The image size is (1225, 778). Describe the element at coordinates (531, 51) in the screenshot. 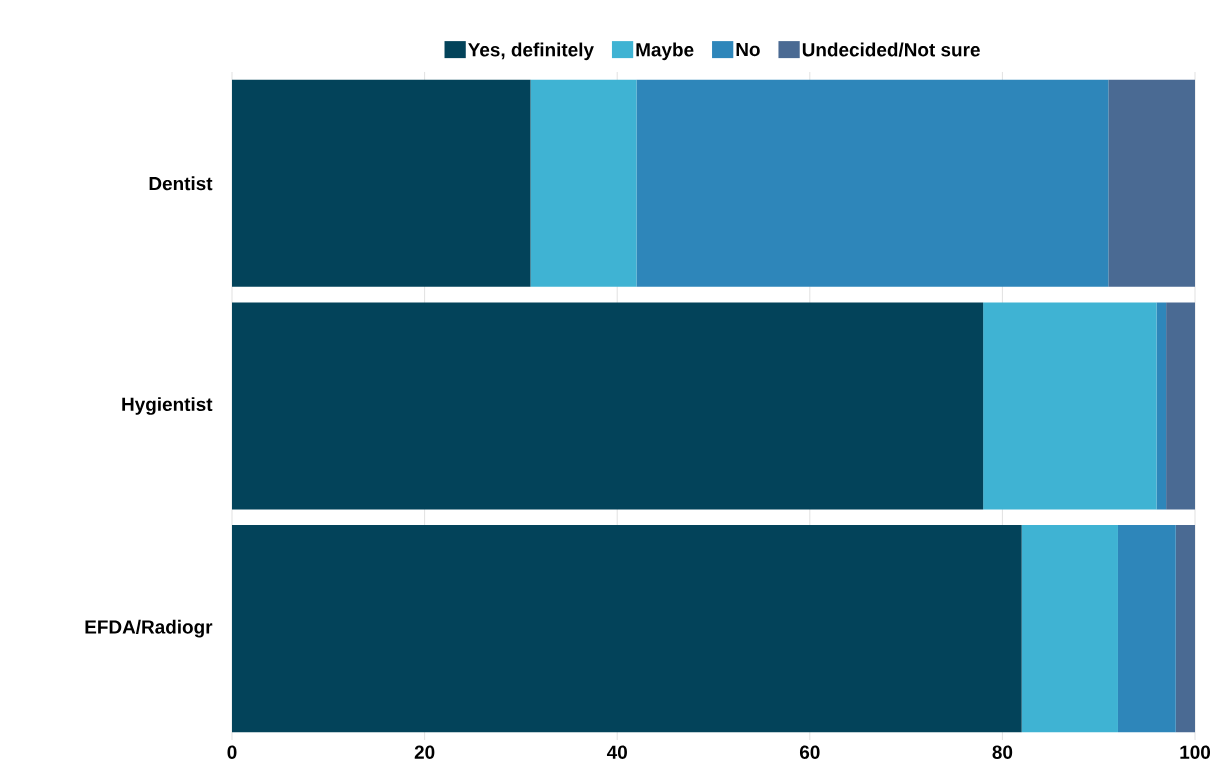

I see `legend-label: Yes, definitely` at that location.